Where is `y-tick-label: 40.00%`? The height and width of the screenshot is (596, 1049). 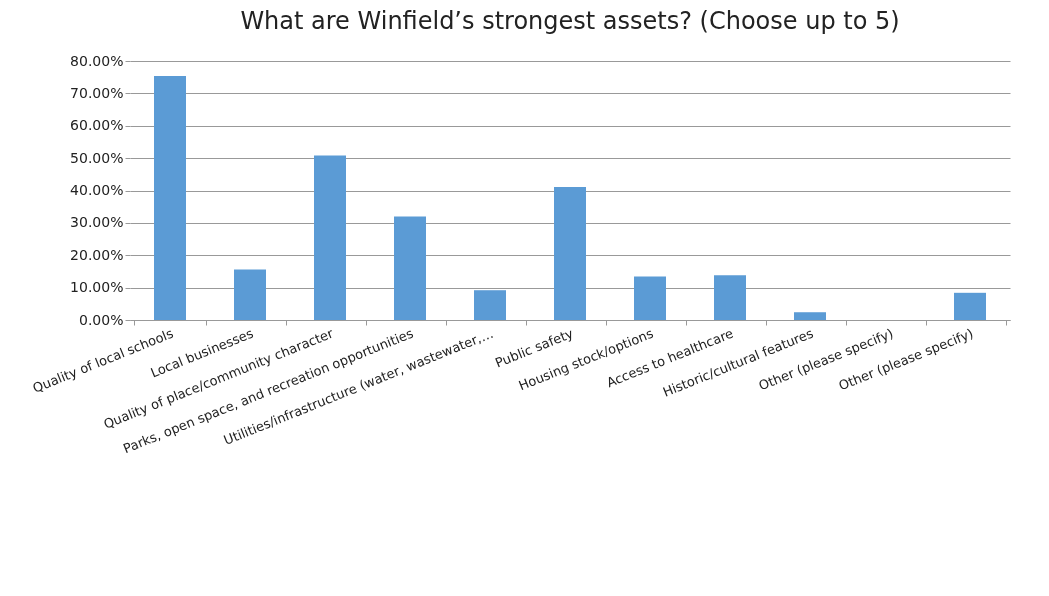 y-tick-label: 40.00% is located at coordinates (97, 190).